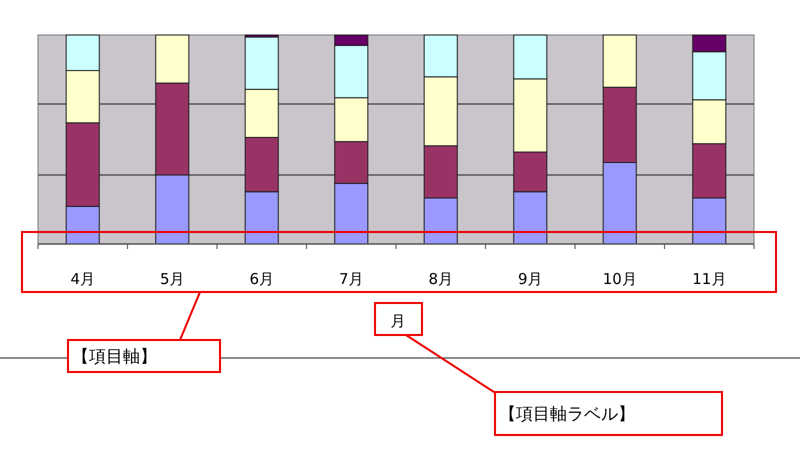 This screenshot has height=458, width=800. What do you see at coordinates (619, 279) in the screenshot?
I see `x-tick-label: 10月` at bounding box center [619, 279].